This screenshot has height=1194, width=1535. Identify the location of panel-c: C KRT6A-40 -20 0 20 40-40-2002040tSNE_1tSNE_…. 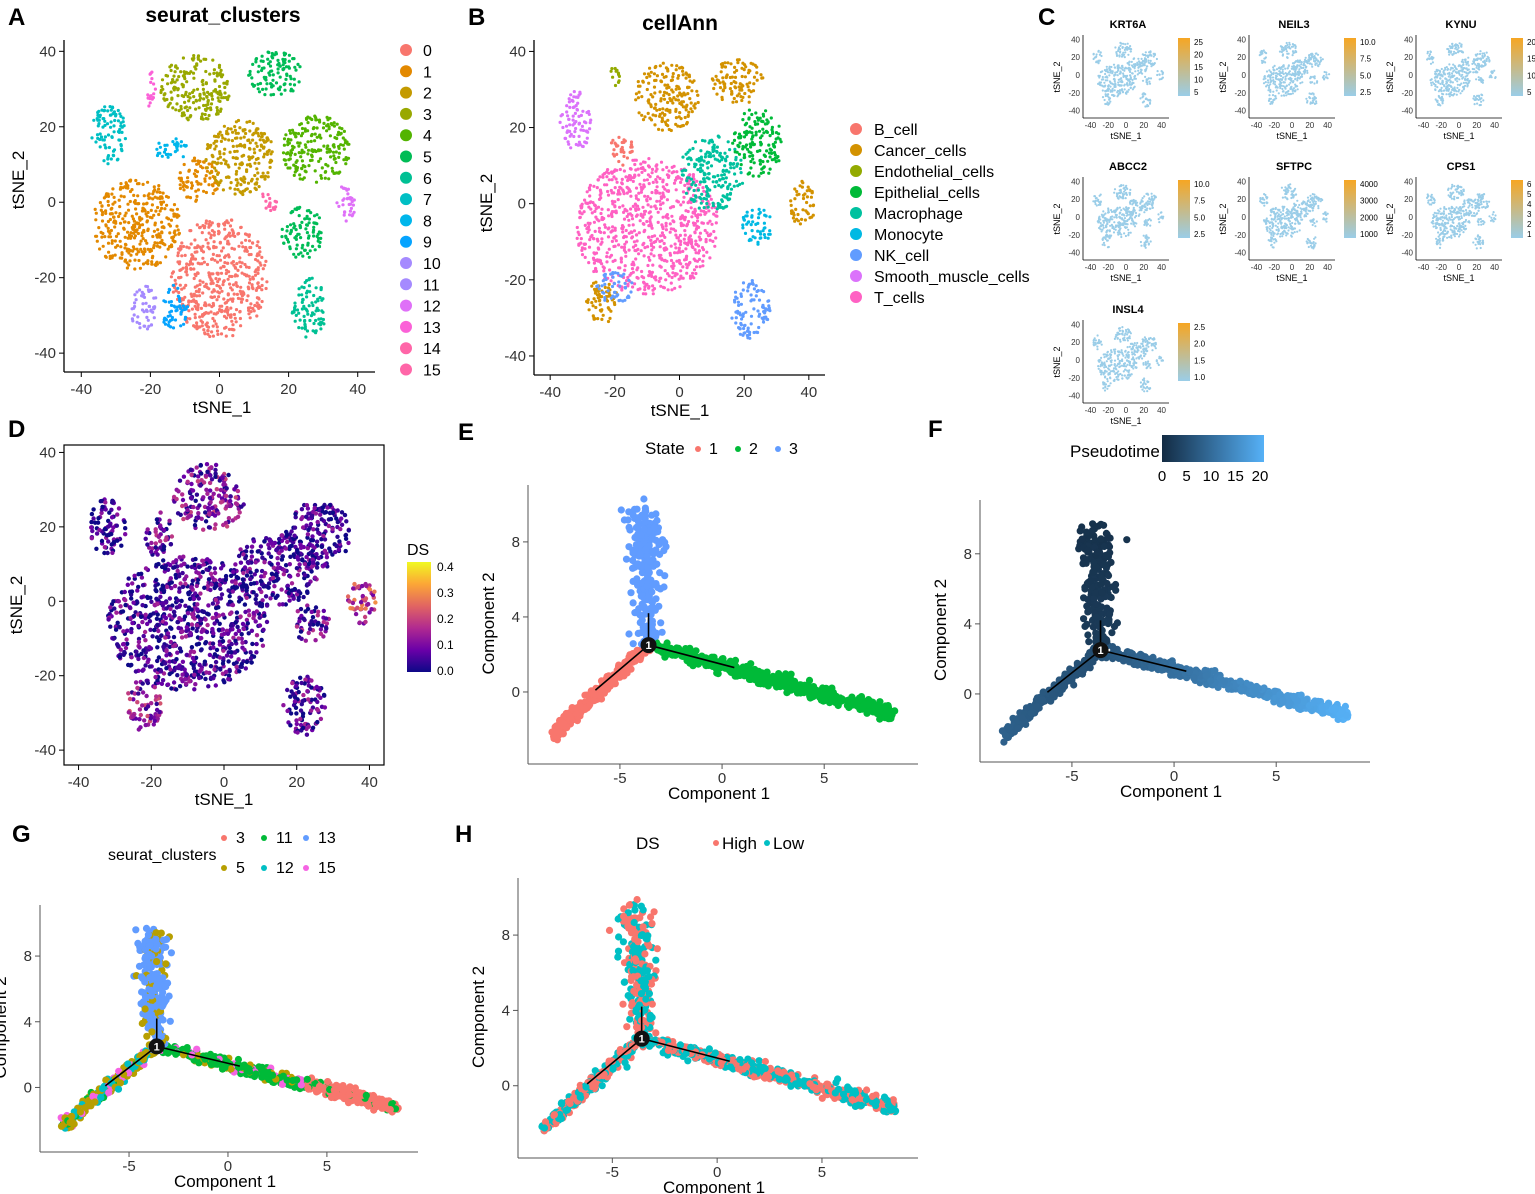
(1286, 215).